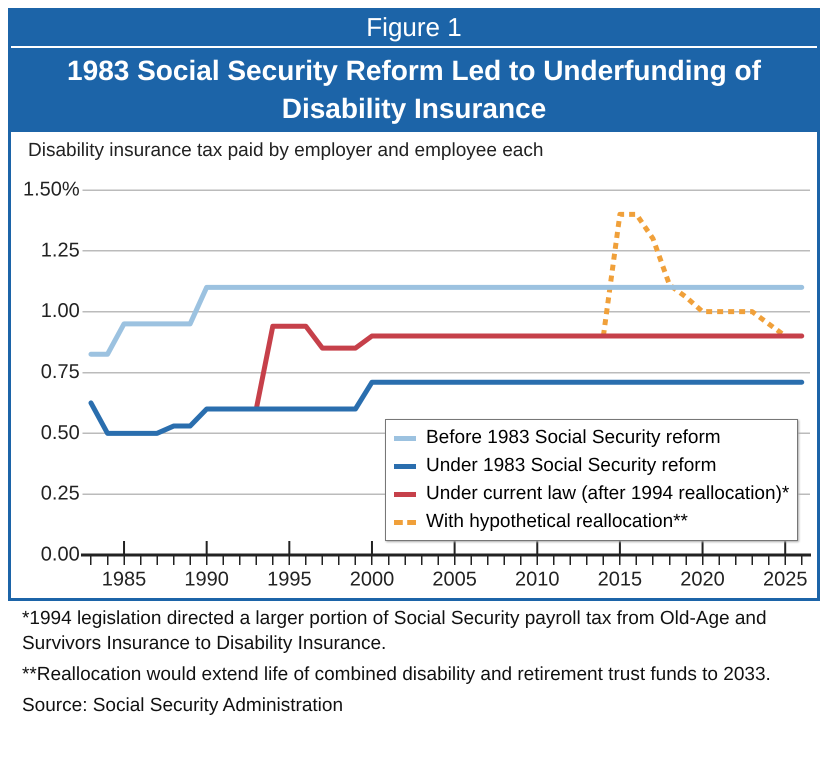  What do you see at coordinates (414, 27) in the screenshot?
I see `chart-subtitle: Figure 1` at bounding box center [414, 27].